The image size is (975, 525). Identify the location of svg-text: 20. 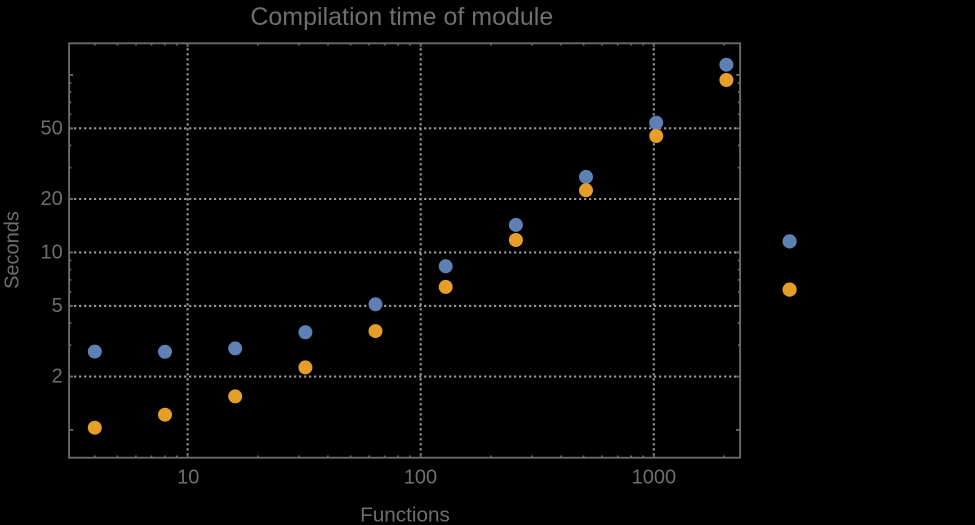
(52, 199).